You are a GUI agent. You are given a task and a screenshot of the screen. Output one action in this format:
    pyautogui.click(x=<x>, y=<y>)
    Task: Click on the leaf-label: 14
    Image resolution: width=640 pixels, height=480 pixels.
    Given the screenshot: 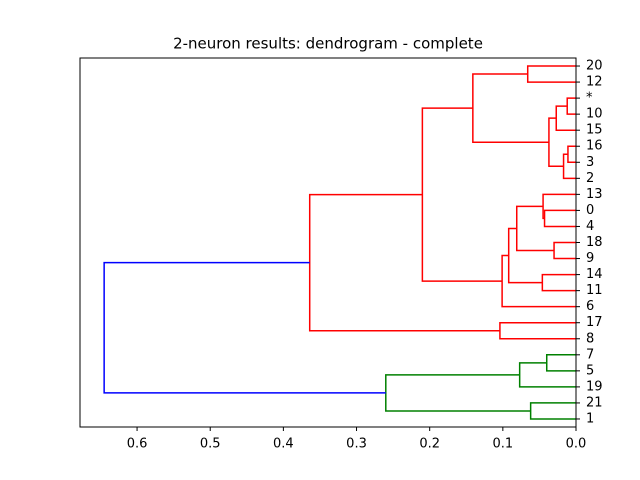 What is the action you would take?
    pyautogui.click(x=594, y=274)
    